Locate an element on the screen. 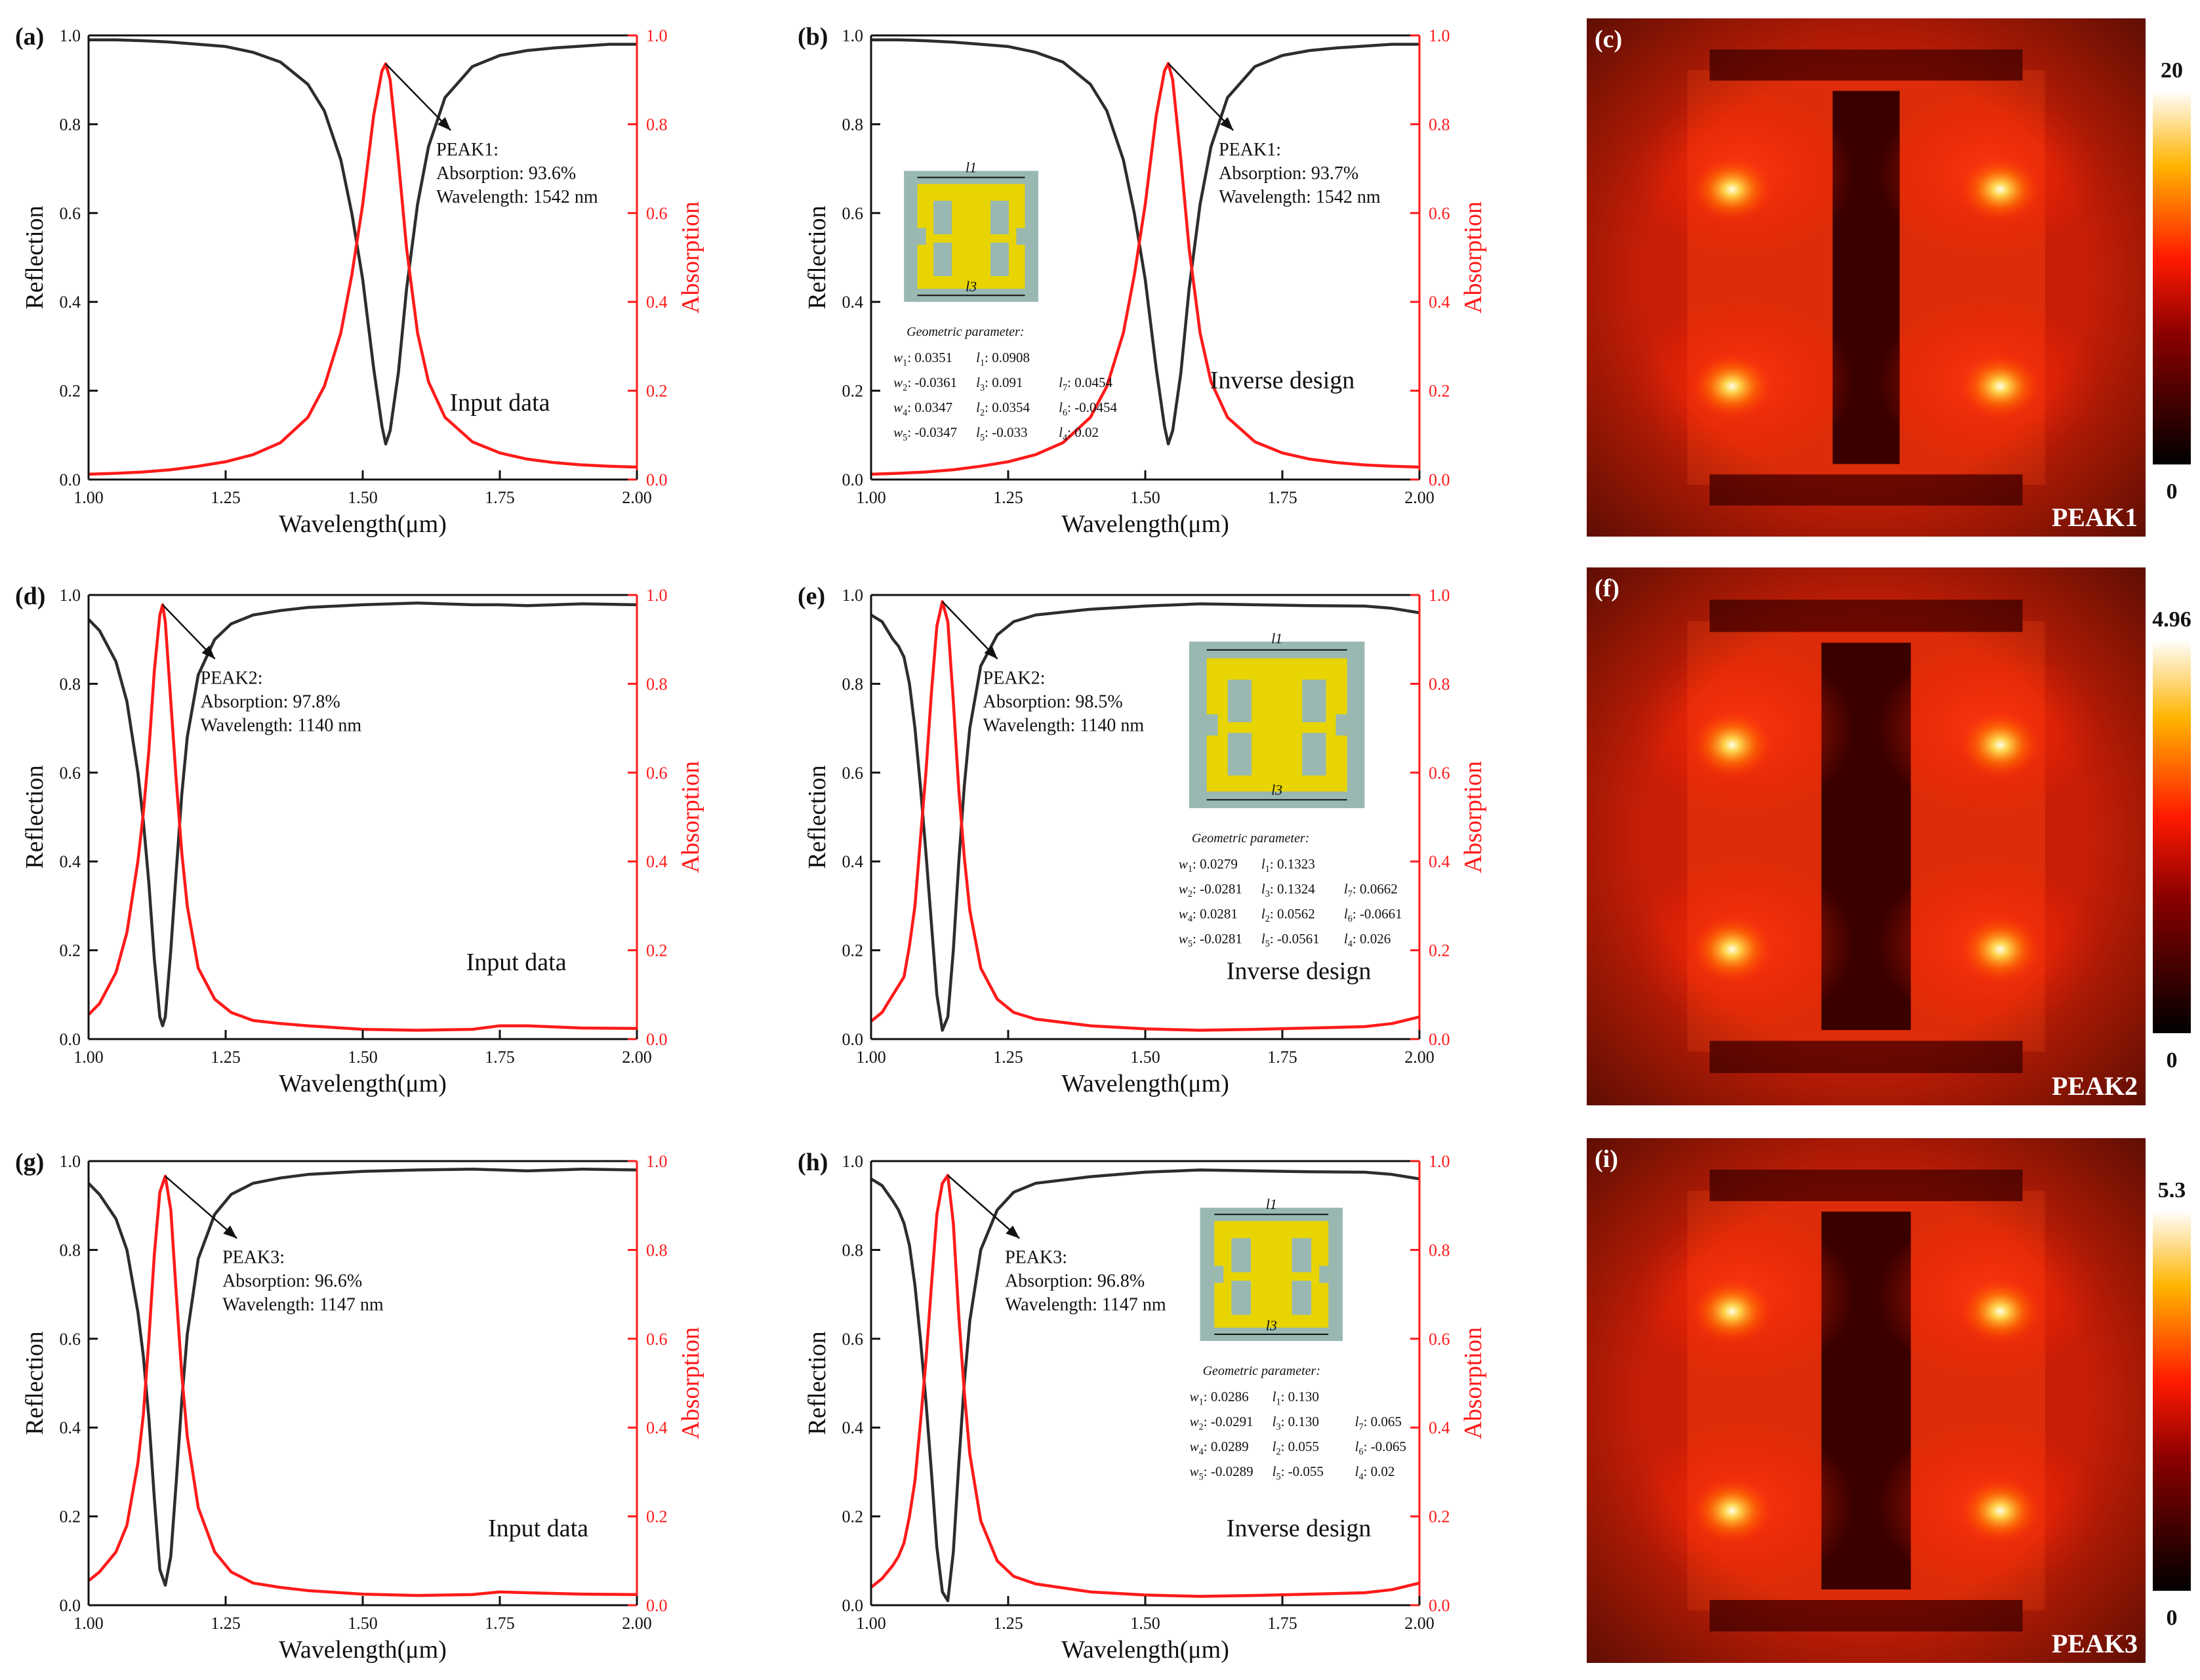  peak-annotation-text: PEAK3: is located at coordinates (254, 1258).